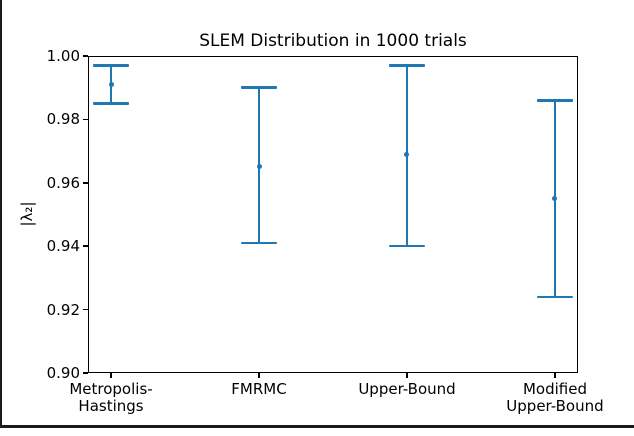 The height and width of the screenshot is (436, 634). I want to click on window-border-bottom, so click(317, 426).